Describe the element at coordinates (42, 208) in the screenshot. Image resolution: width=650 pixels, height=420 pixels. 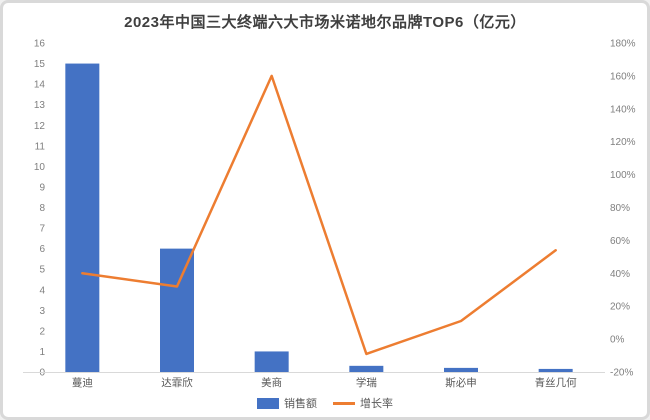
I see `left-axis-tick: 8` at that location.